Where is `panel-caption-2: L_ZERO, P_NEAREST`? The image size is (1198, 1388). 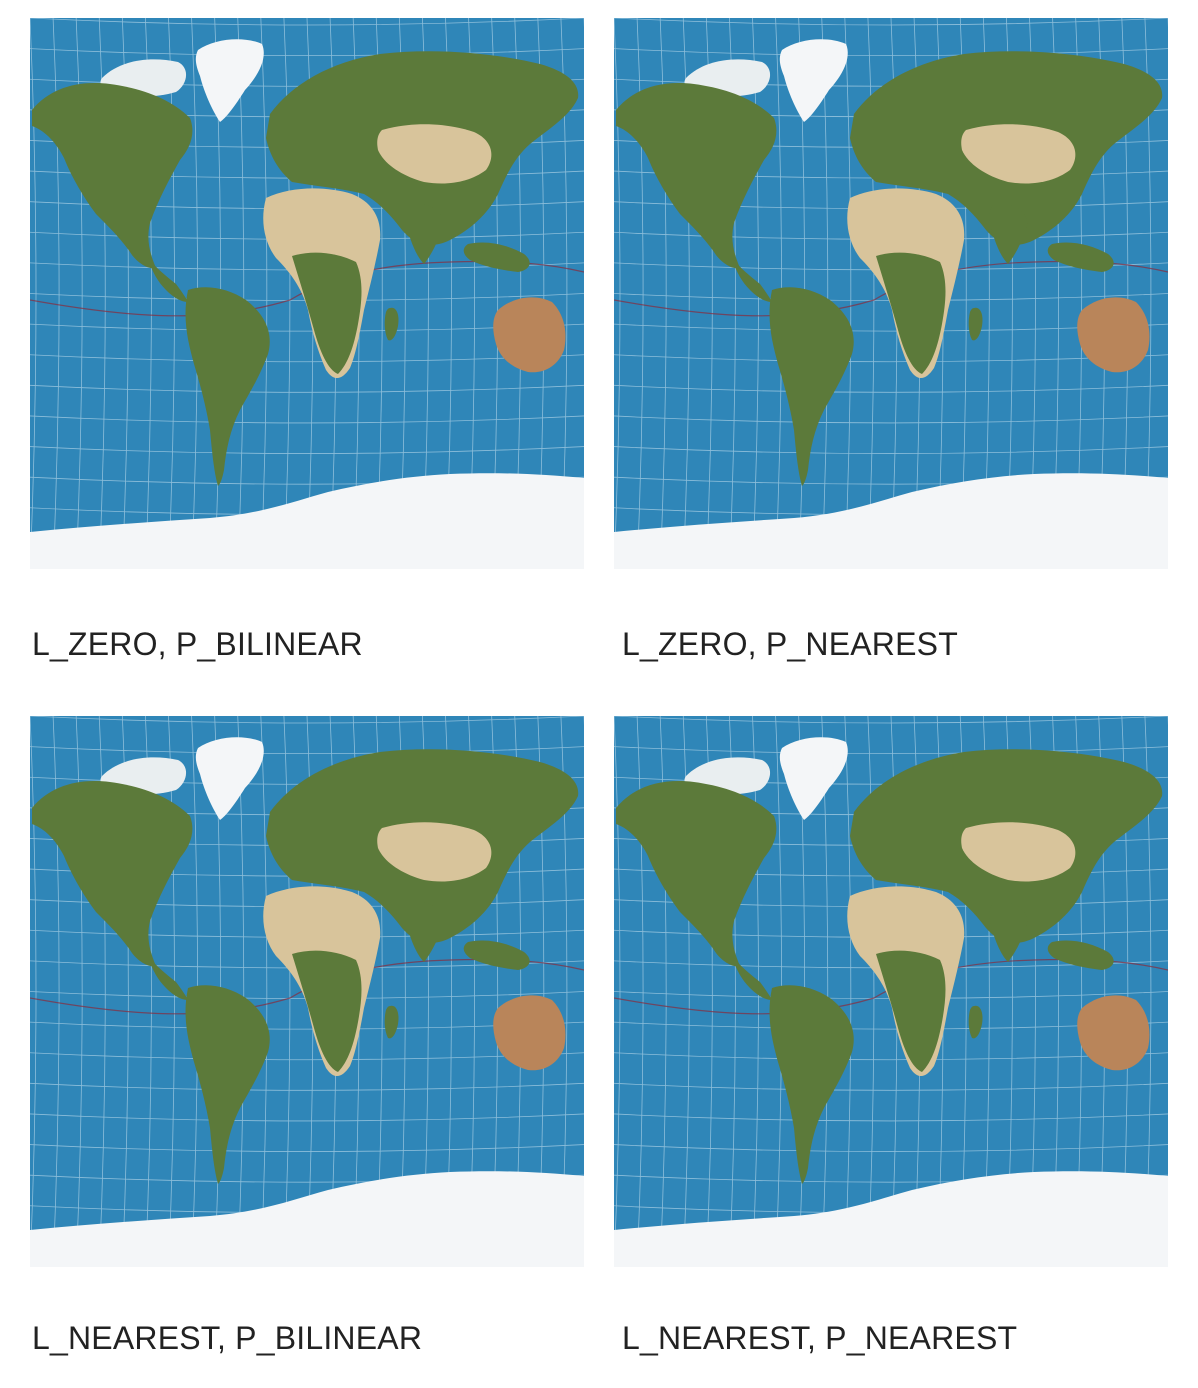 panel-caption-2: L_ZERO, P_NEAREST is located at coordinates (790, 644).